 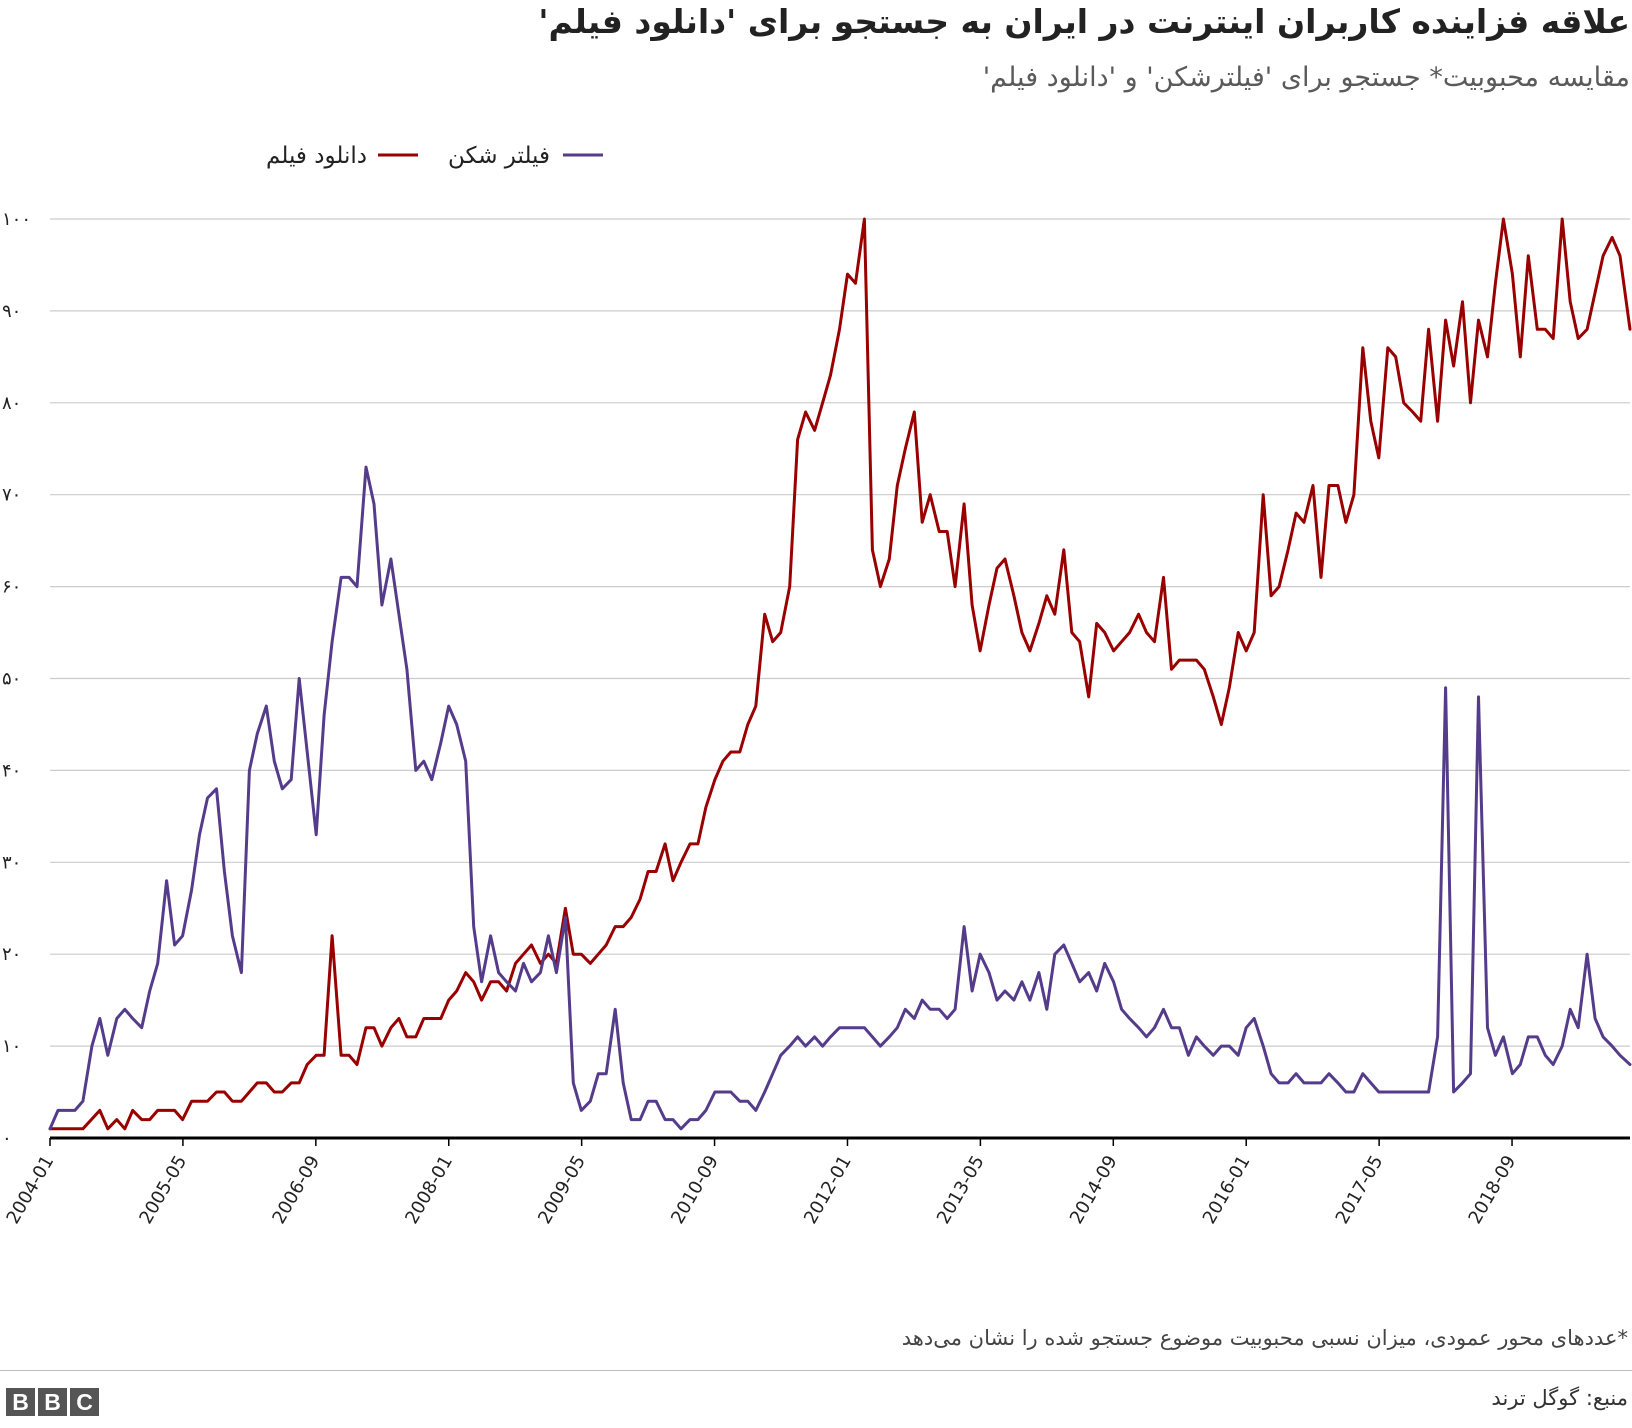 I want to click on y-tick-label: ۱۰۰, so click(x=16, y=219).